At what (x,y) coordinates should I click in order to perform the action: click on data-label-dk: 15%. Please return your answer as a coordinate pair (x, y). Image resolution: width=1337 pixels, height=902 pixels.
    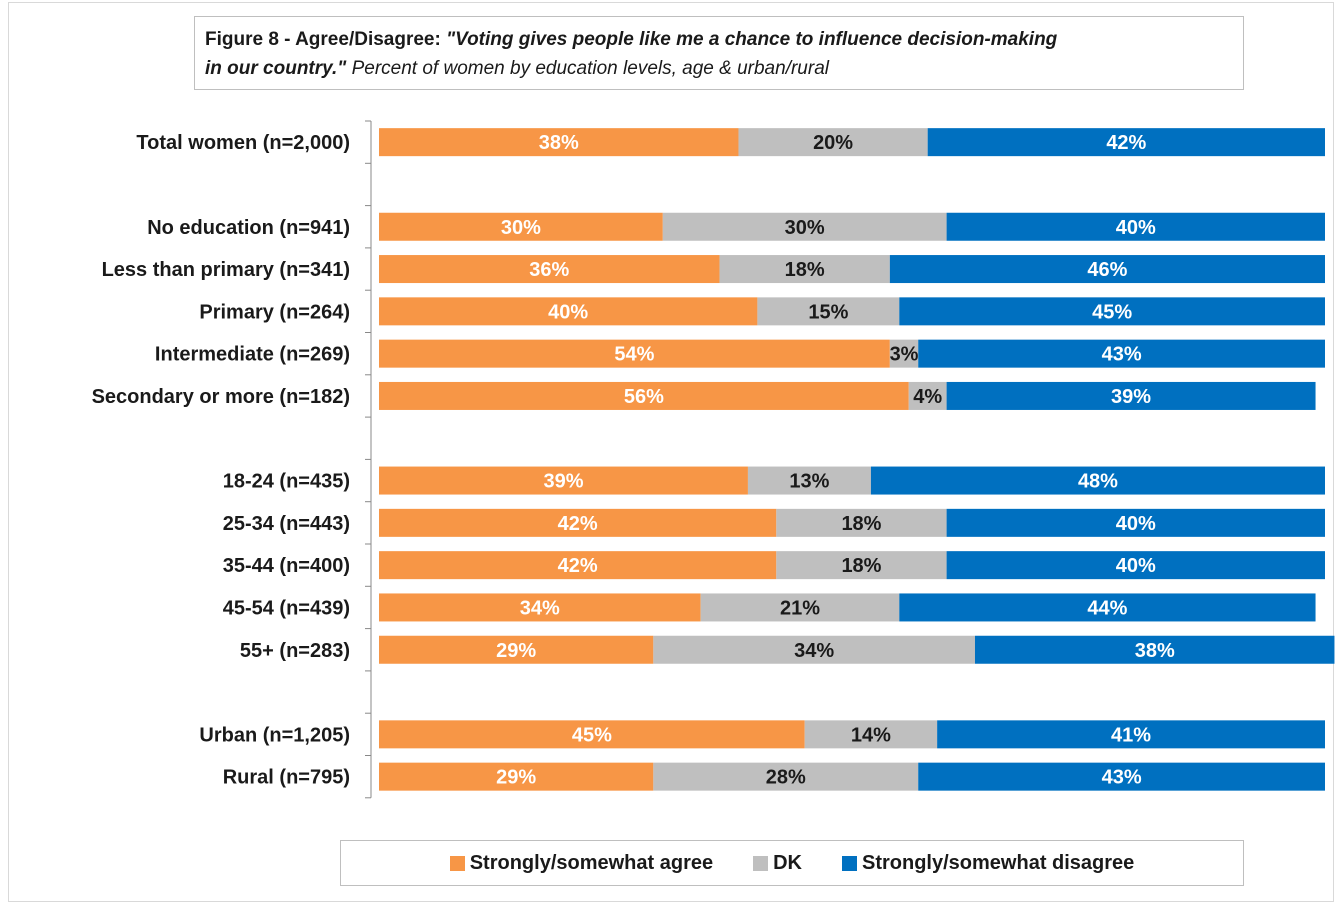
    Looking at the image, I should click on (828, 312).